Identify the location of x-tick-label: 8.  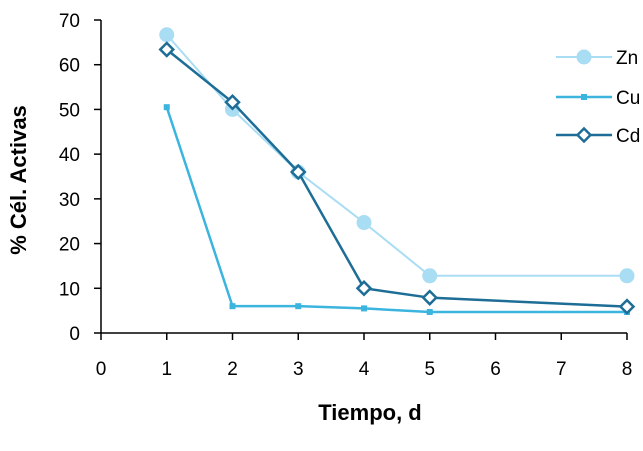
(627, 369).